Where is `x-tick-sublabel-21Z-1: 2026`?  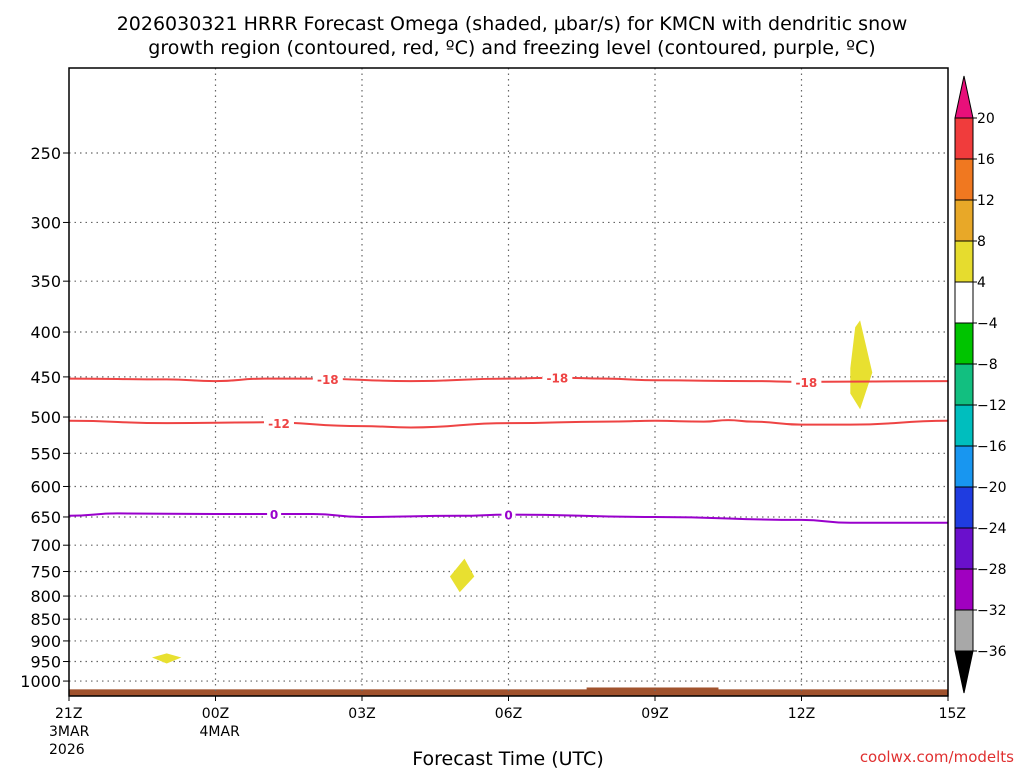
x-tick-sublabel-21Z-1: 2026 is located at coordinates (67, 750).